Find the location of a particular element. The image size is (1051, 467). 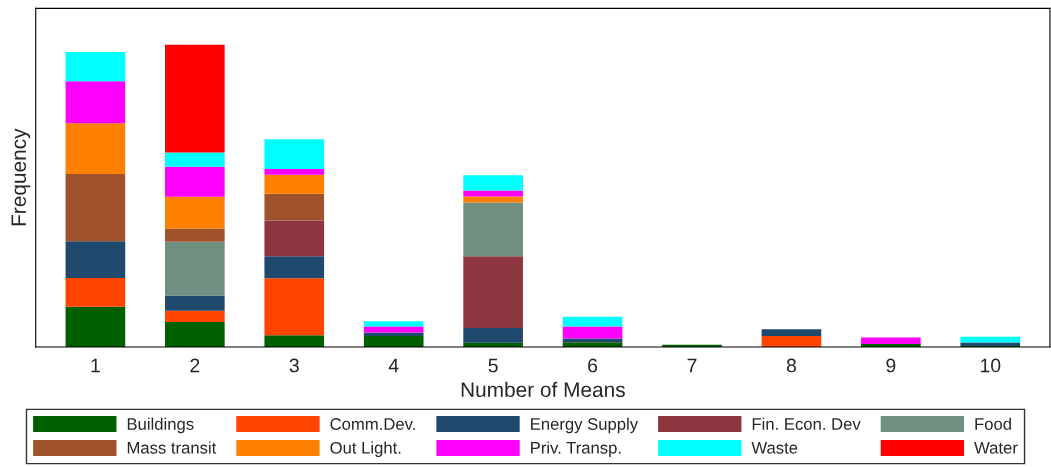

x-tick-label: 4 is located at coordinates (393, 365).